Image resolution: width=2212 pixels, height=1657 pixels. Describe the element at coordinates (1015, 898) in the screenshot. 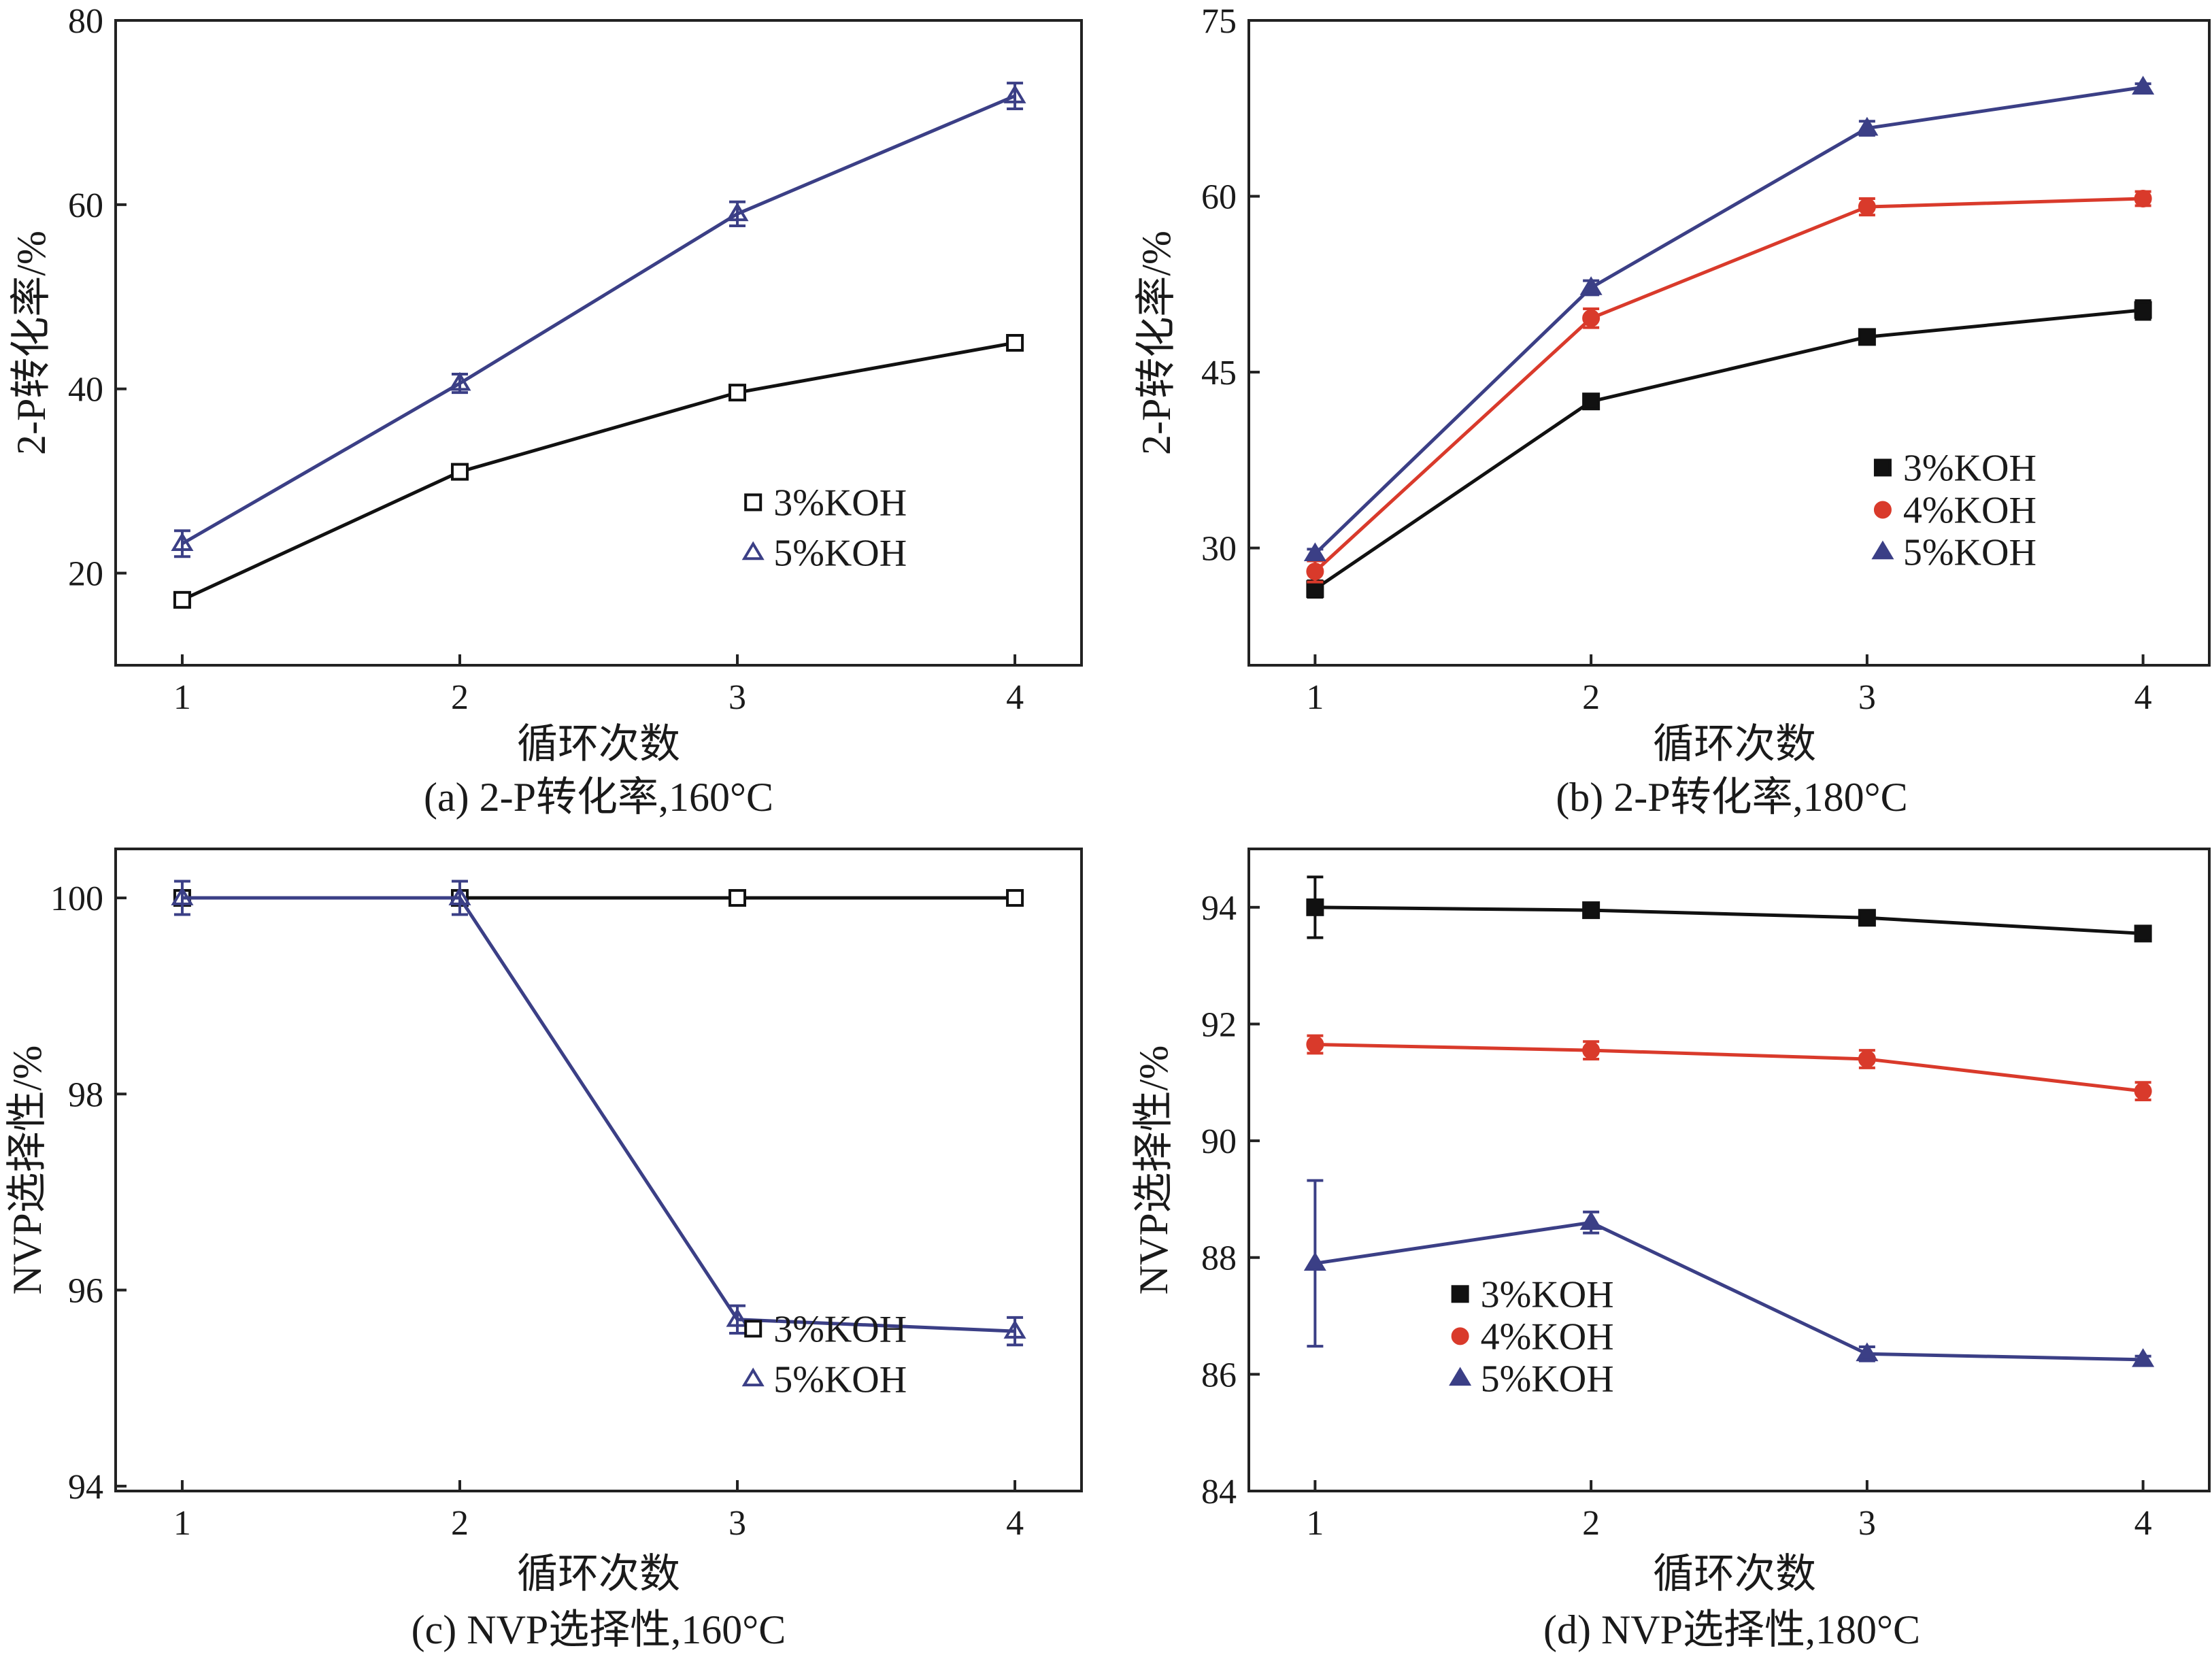

I see `data-point-c-3%KOH-4` at that location.